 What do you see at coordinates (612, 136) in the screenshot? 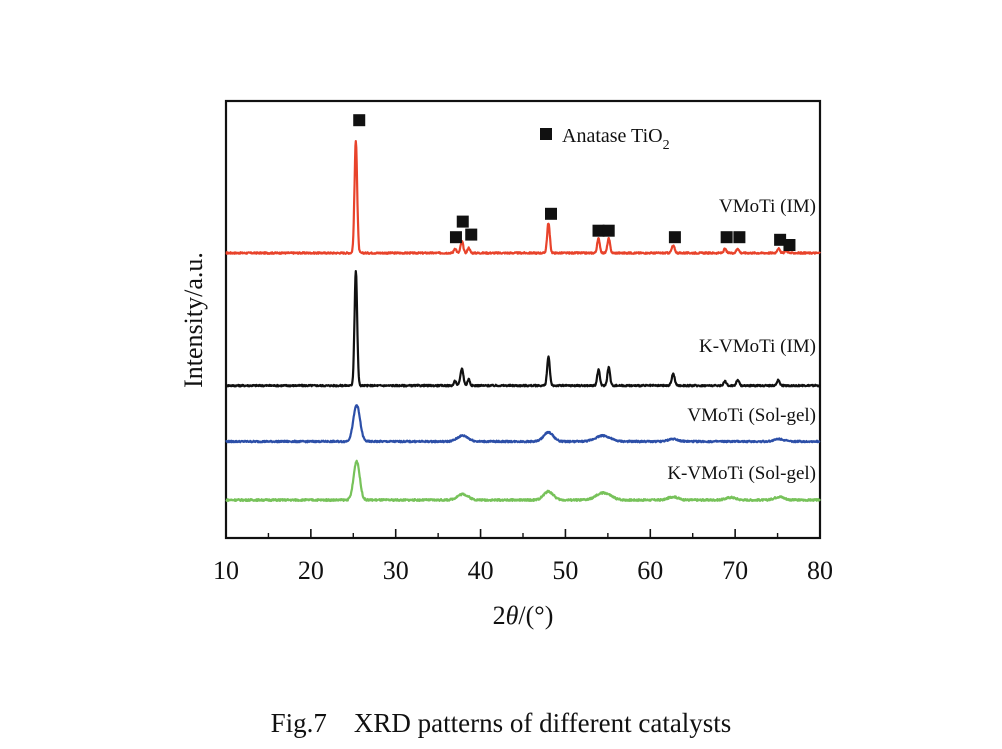
I see `legend-label-main: Anatase TiO` at bounding box center [612, 136].